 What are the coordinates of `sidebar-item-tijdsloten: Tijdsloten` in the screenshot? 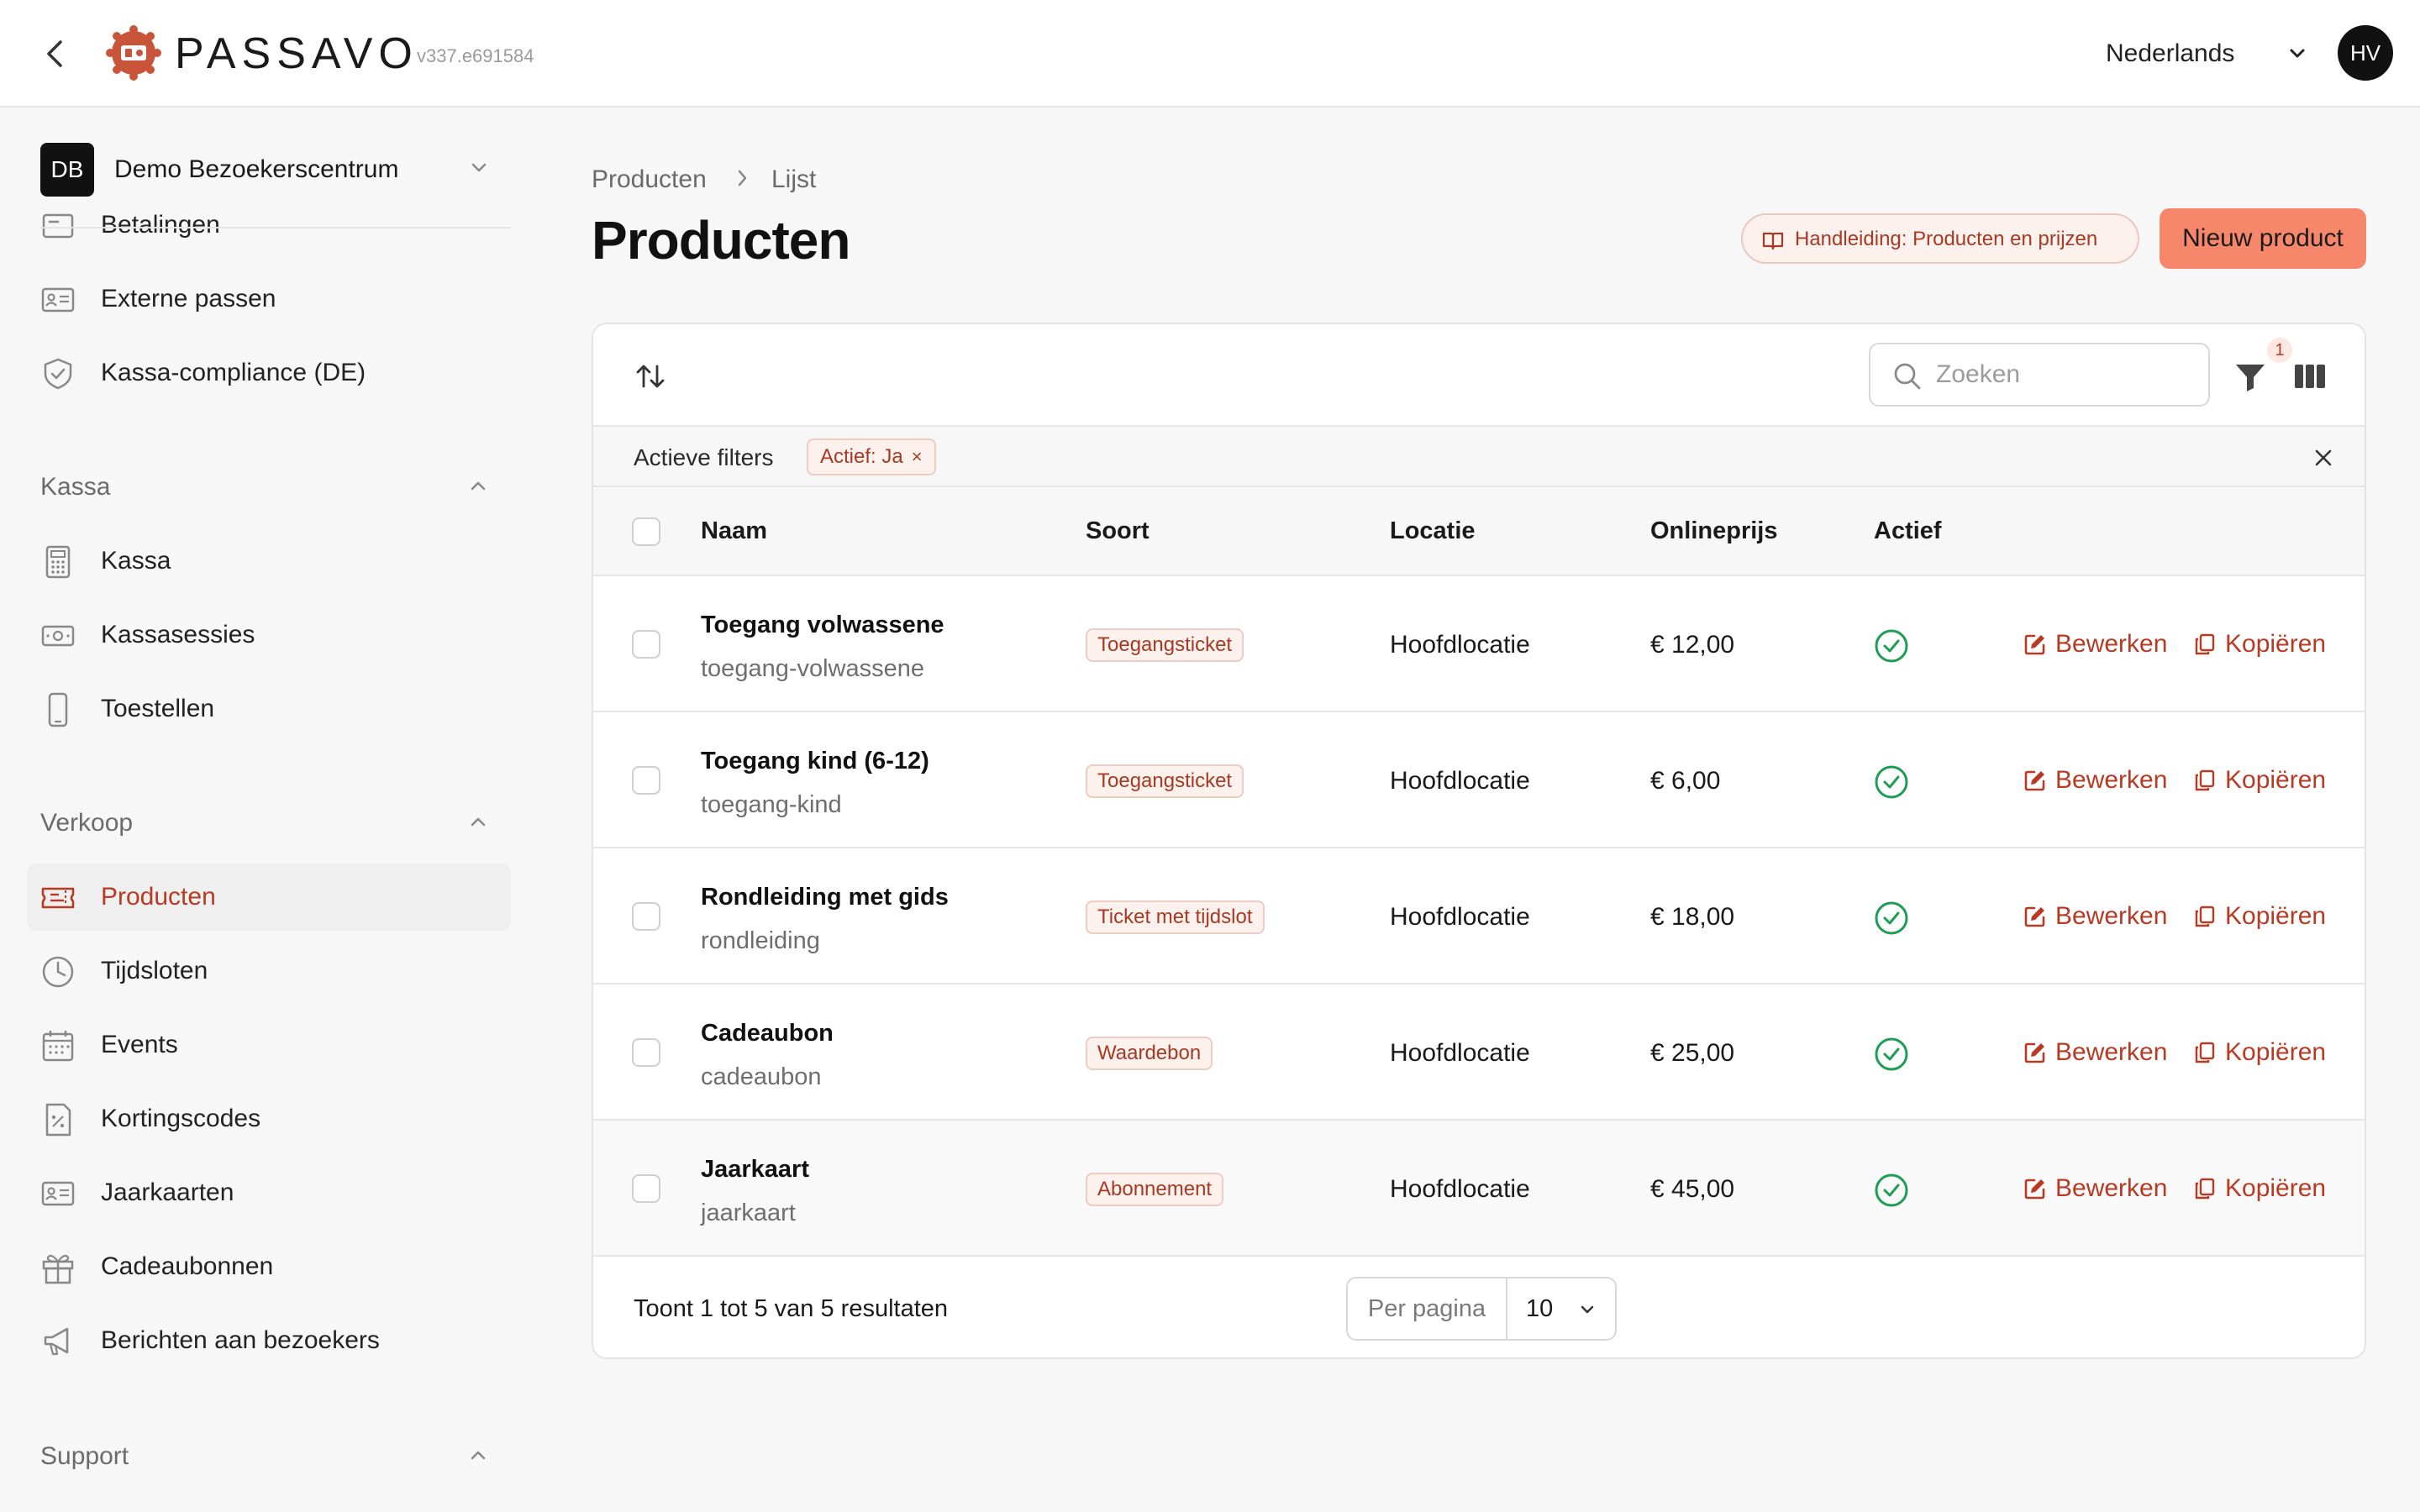 It's located at (269, 971).